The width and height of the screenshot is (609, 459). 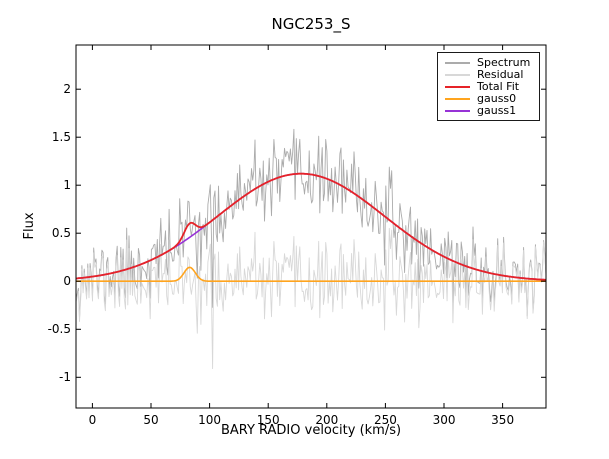 I want to click on legend-swatch-gauss0, so click(x=457, y=98).